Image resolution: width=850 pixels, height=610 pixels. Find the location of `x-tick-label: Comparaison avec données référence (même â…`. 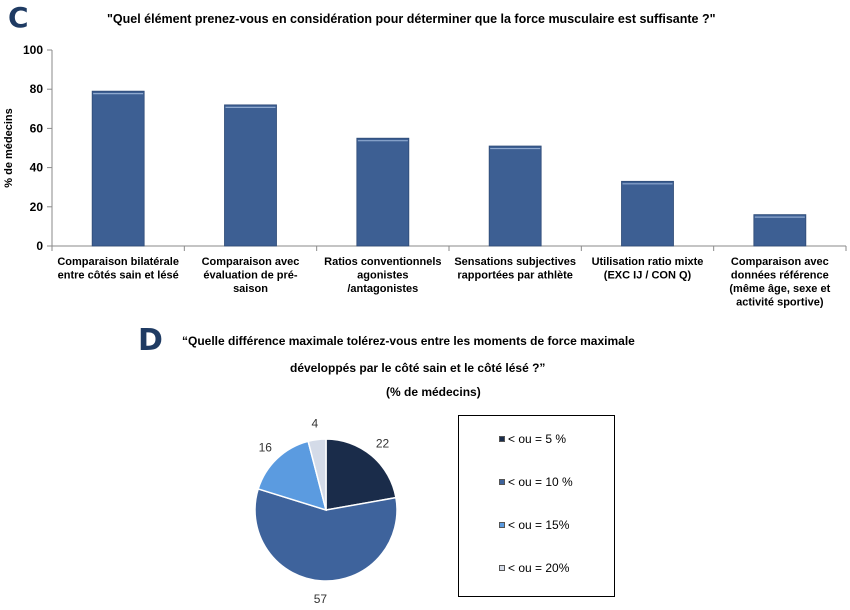

x-tick-label: Comparaison avec données référence (même â… is located at coordinates (779, 282).